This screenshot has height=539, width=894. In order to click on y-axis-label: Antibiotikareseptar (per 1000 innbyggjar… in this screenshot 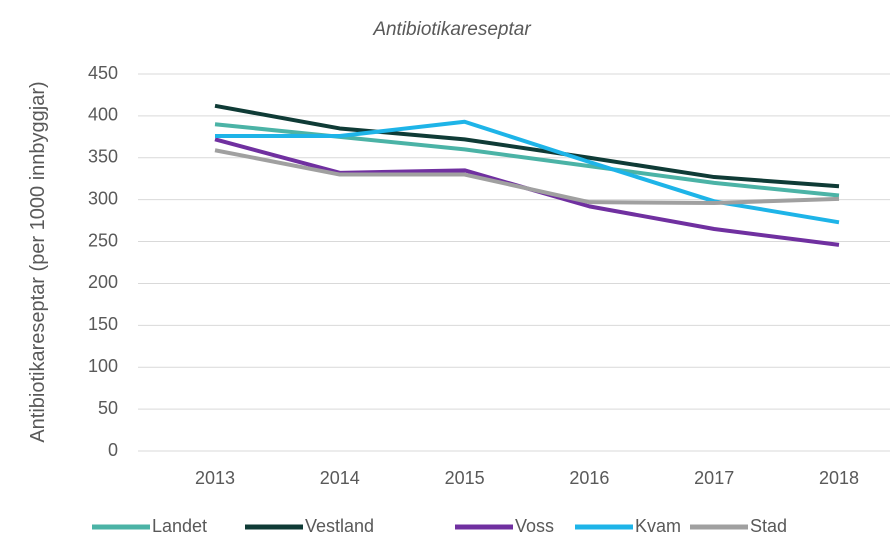, I will do `click(38, 262)`.